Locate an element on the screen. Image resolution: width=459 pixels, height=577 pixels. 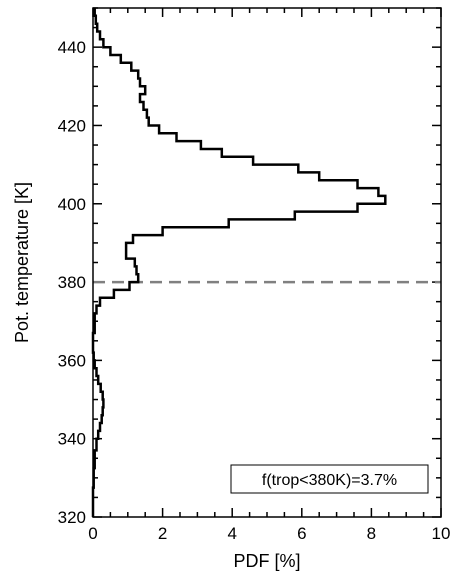
x-axis-tick-labels: 0 2 4 6 8 10 is located at coordinates (269, 533).